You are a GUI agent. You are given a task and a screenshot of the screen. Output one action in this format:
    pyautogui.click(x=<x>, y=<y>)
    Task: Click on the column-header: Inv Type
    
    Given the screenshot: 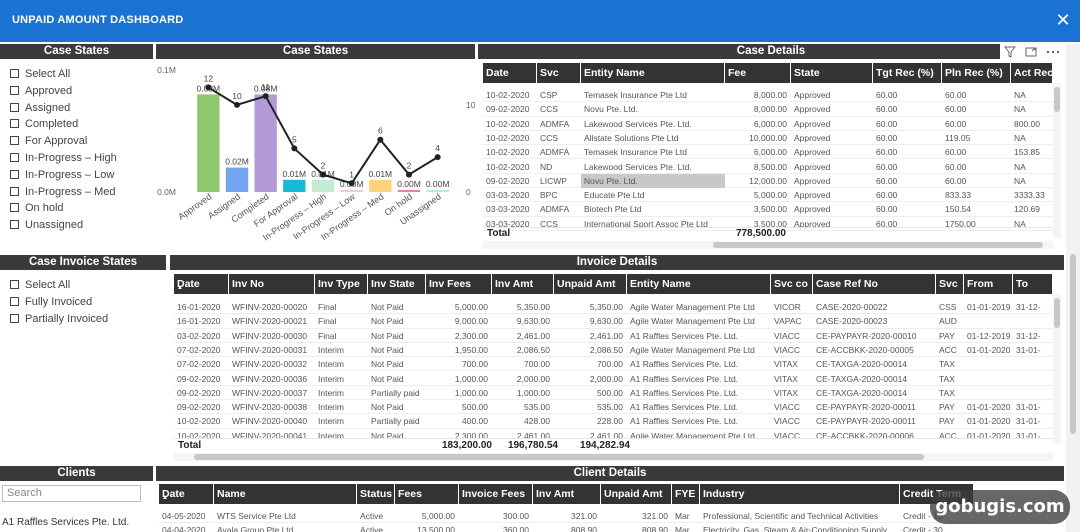 What is the action you would take?
    pyautogui.click(x=341, y=284)
    